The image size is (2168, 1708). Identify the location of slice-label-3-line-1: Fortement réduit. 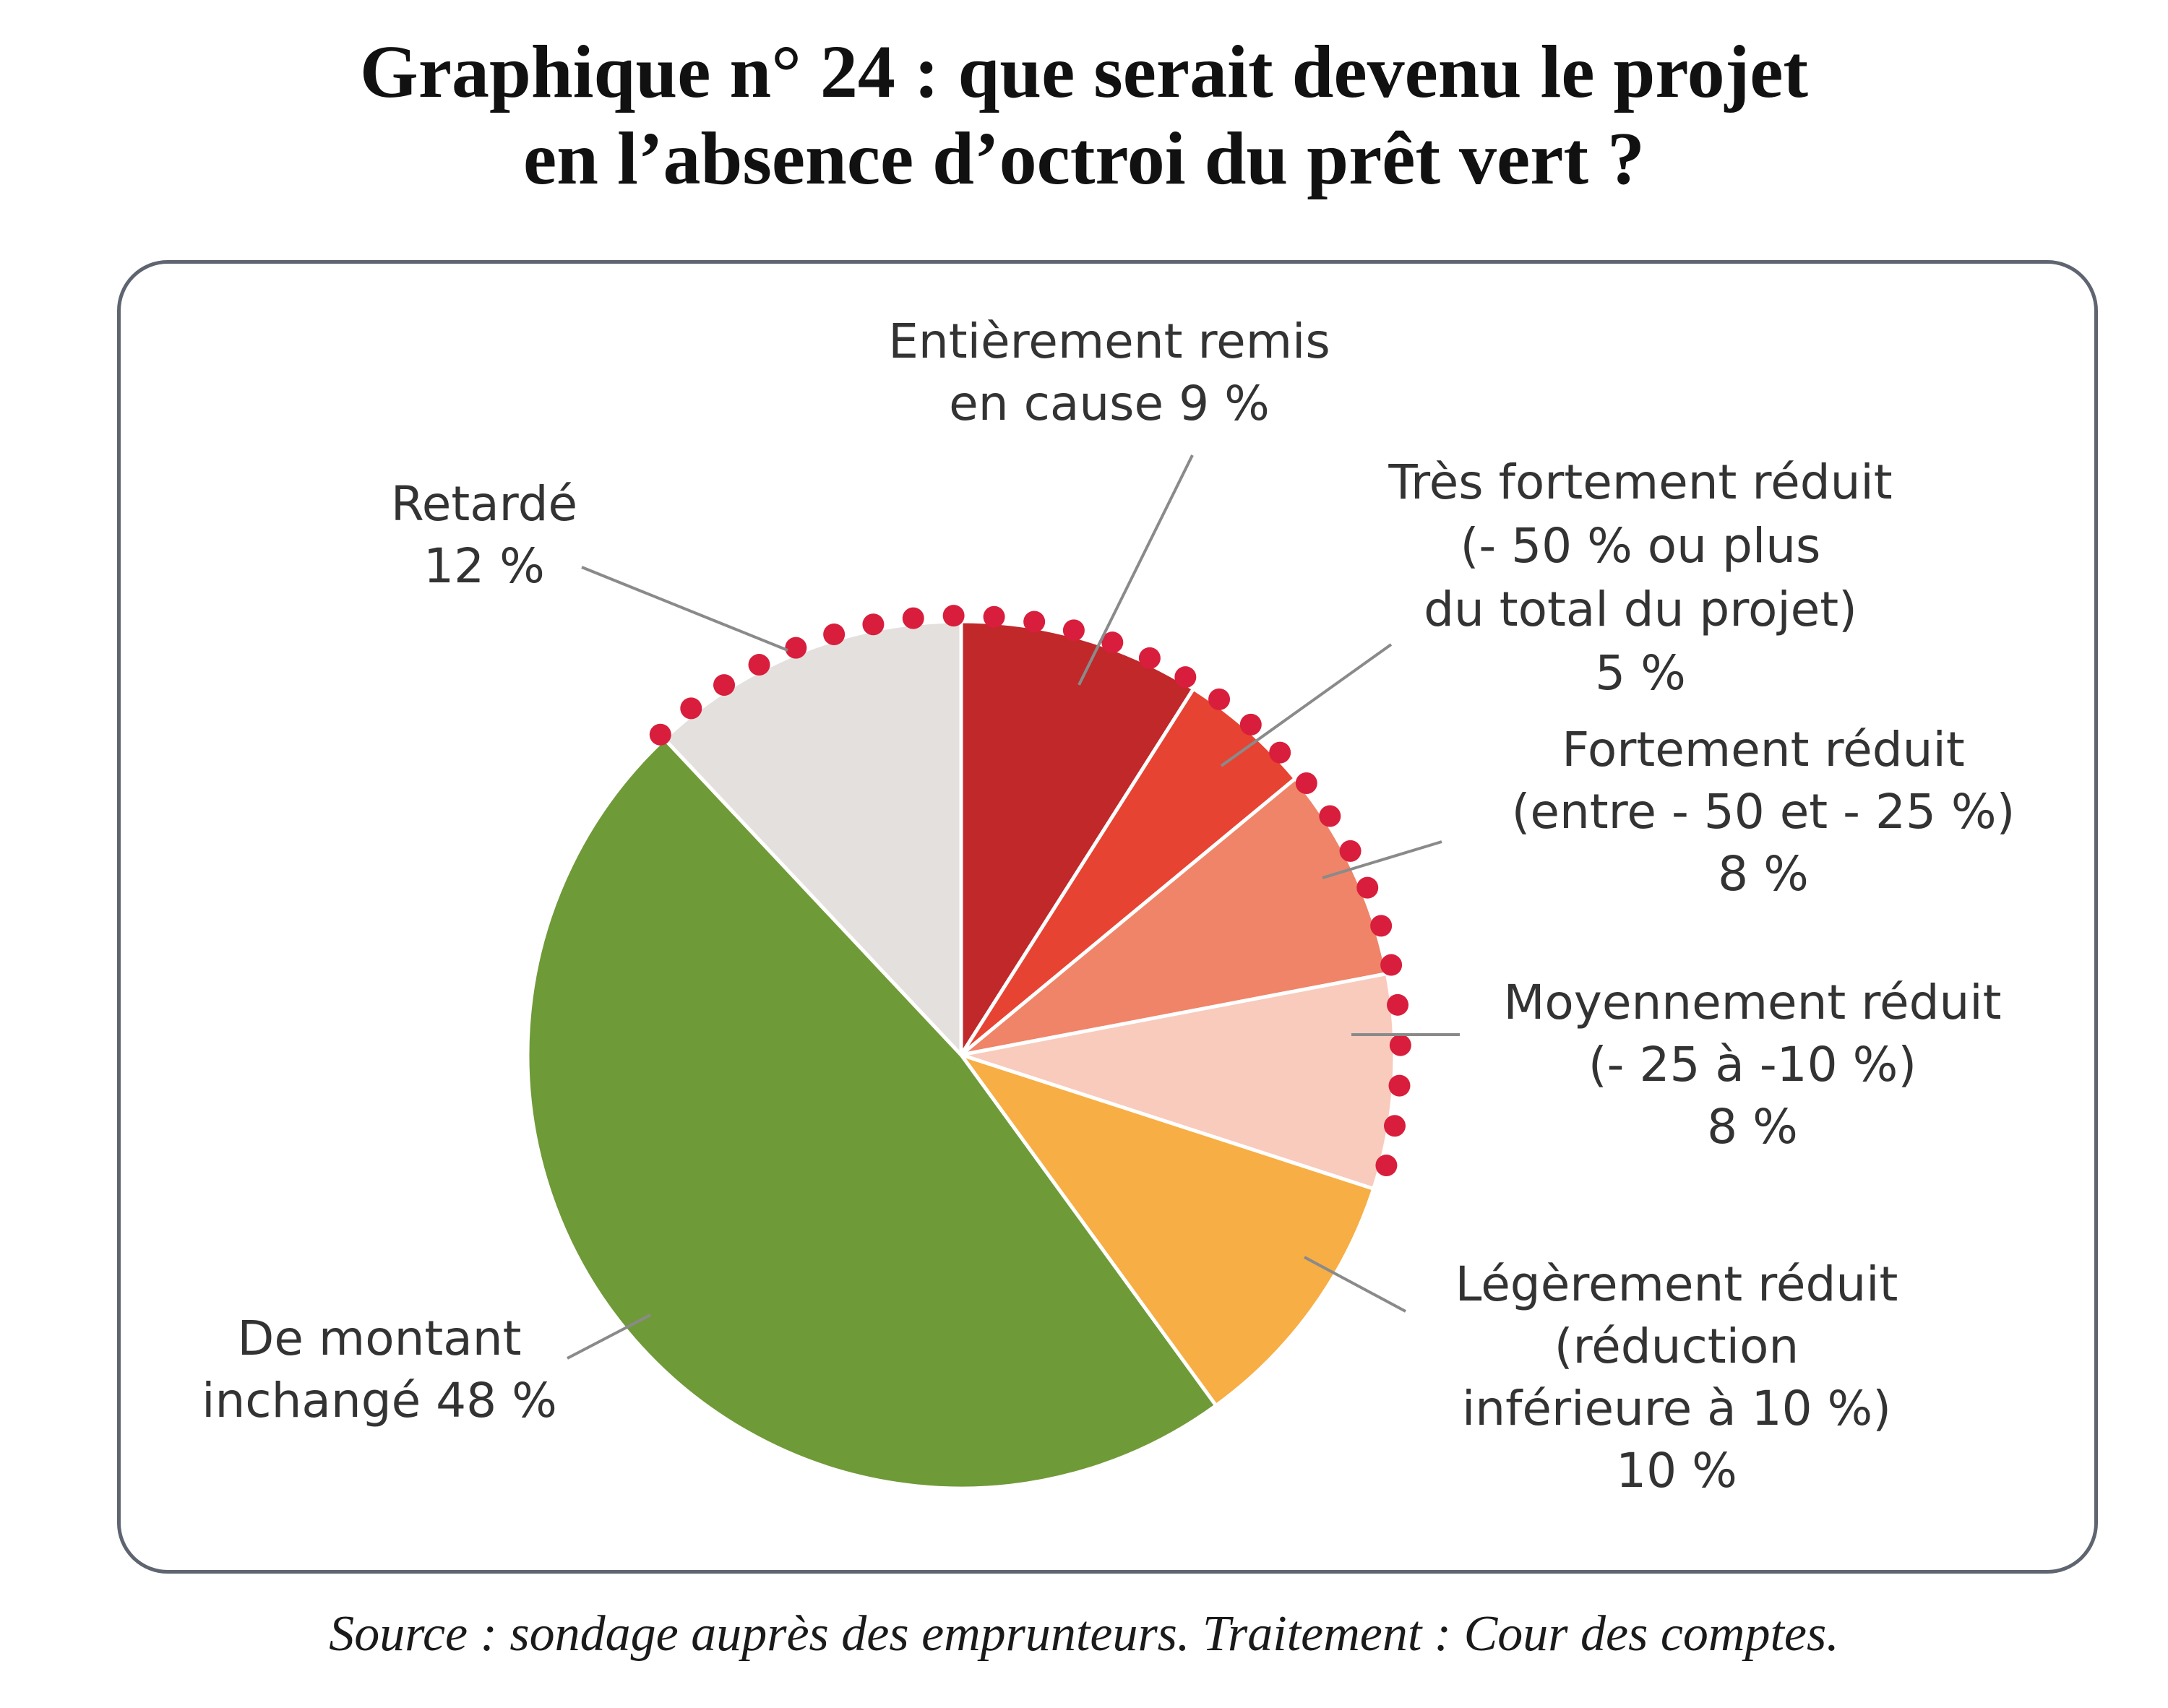
(1763, 750).